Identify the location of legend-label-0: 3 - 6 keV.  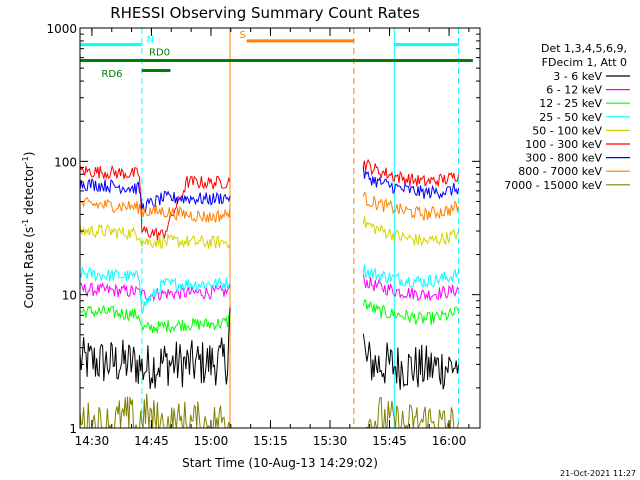
(577, 76).